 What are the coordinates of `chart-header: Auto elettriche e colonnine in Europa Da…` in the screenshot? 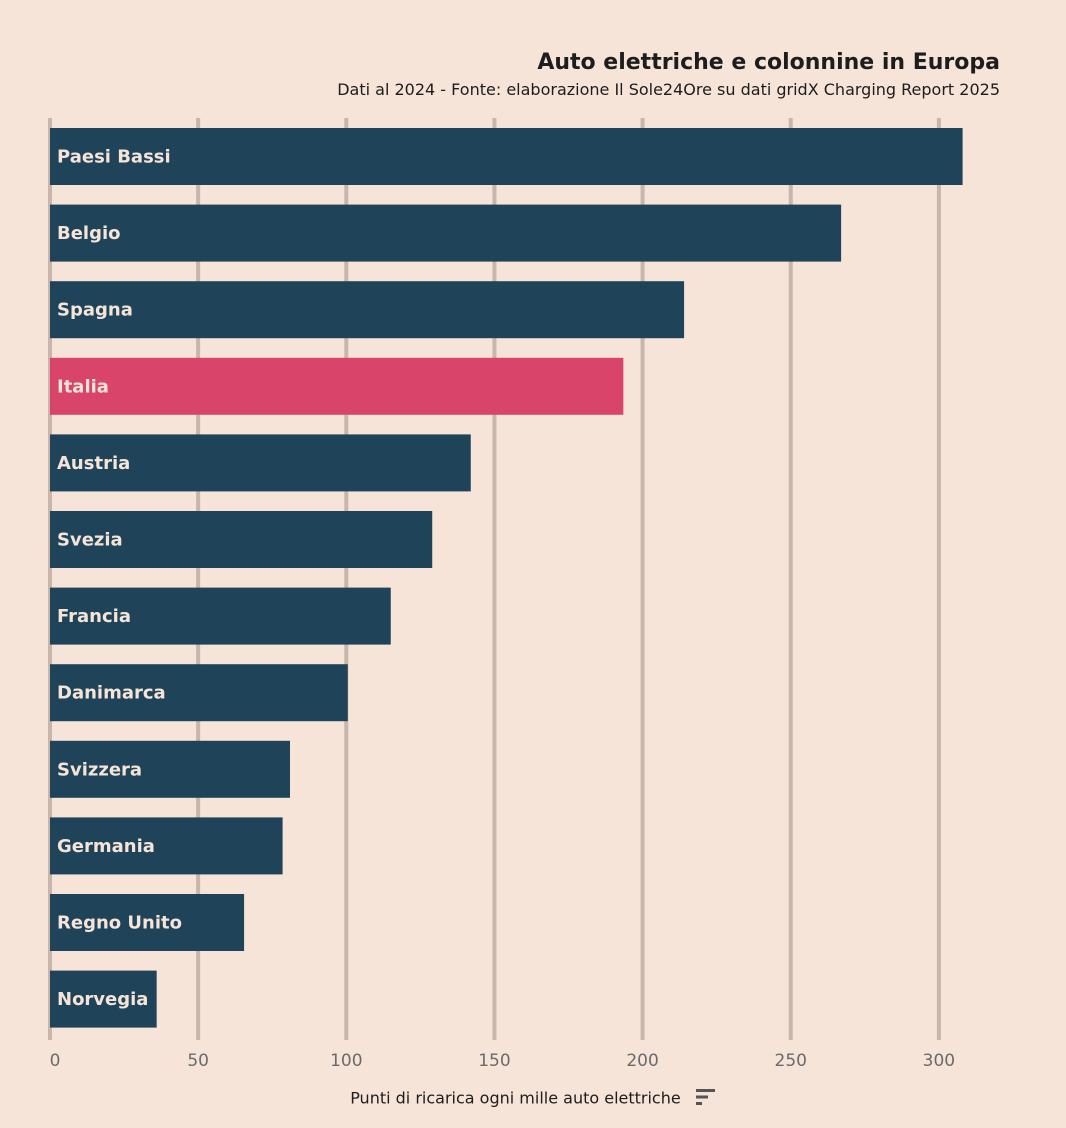 It's located at (520, 78).